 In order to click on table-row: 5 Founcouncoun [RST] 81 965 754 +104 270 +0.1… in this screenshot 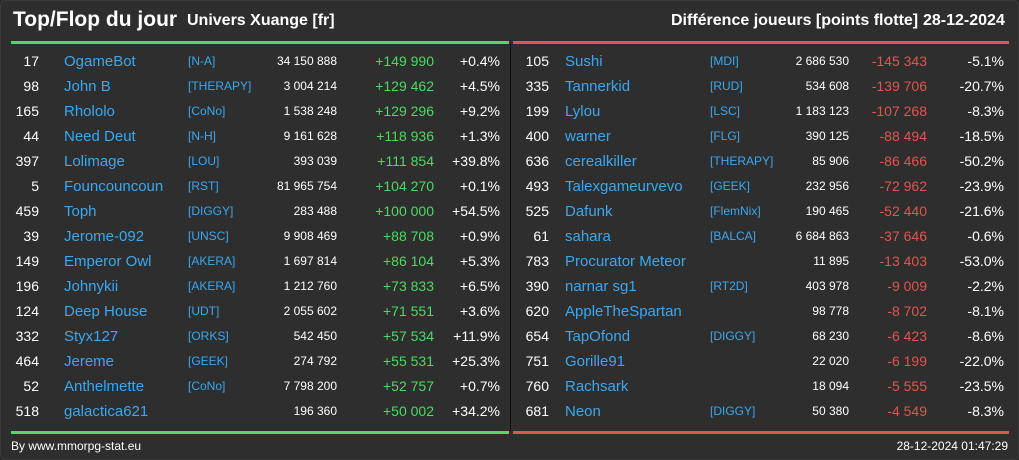, I will do `click(255, 186)`.